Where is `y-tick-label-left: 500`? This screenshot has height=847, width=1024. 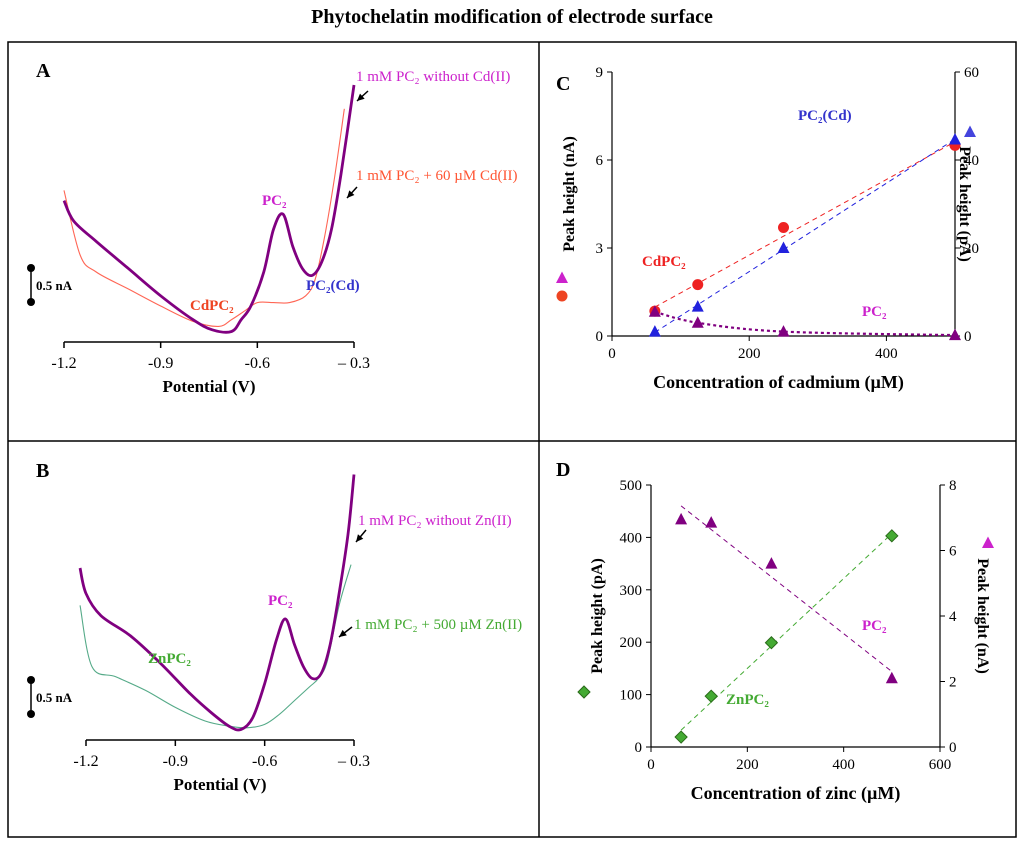
y-tick-label-left: 500 is located at coordinates (631, 486).